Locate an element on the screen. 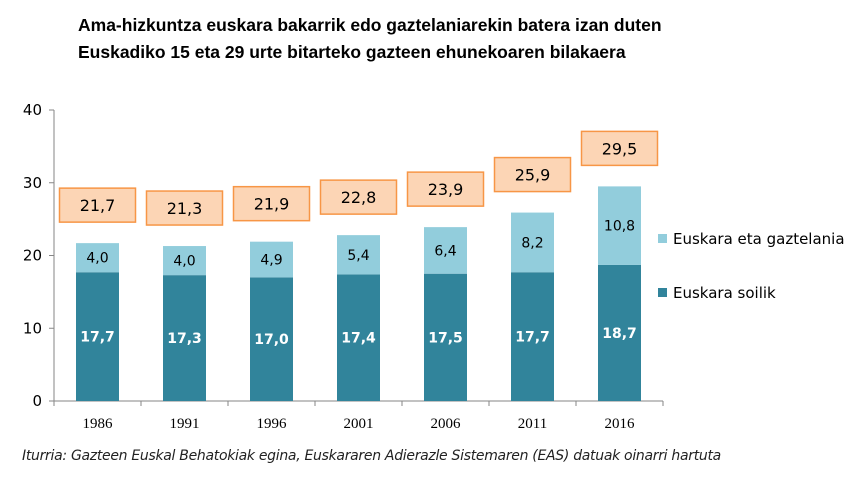 Image resolution: width=846 pixels, height=487 pixels. x-tick-label: 1986 is located at coordinates (98, 424).